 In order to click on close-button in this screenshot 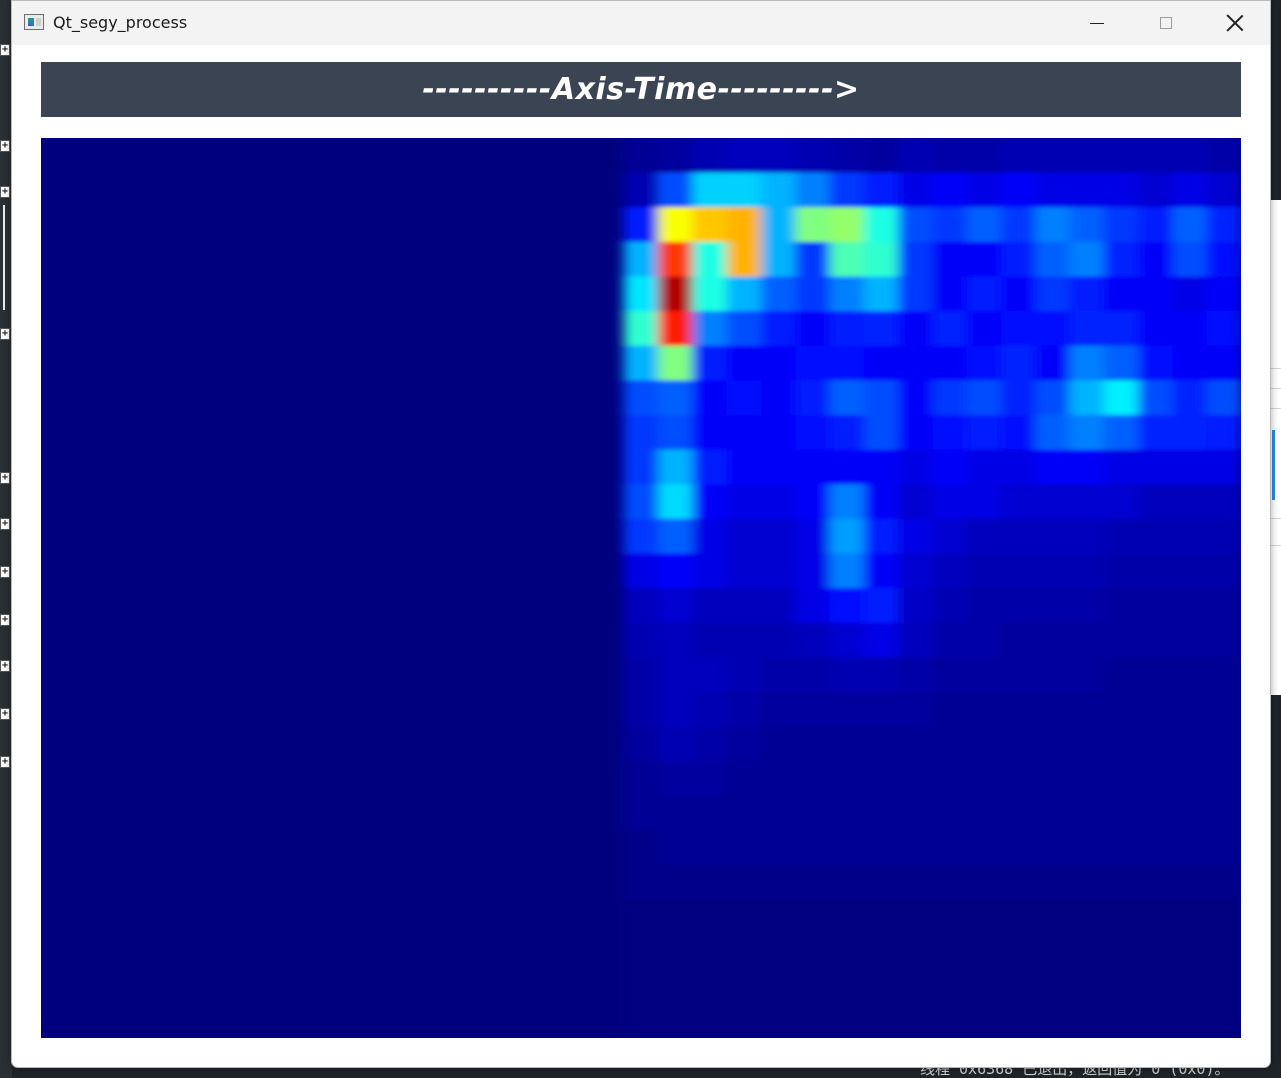, I will do `click(1235, 23)`.